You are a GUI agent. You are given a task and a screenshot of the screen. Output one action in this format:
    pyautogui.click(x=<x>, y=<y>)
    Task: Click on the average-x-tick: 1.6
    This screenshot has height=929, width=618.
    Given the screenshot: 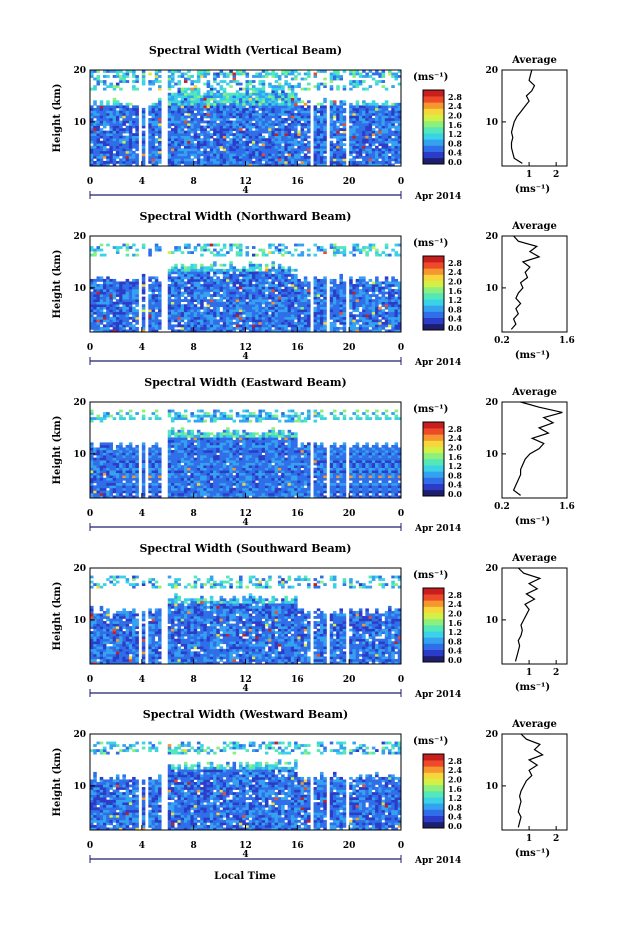 What is the action you would take?
    pyautogui.click(x=567, y=507)
    